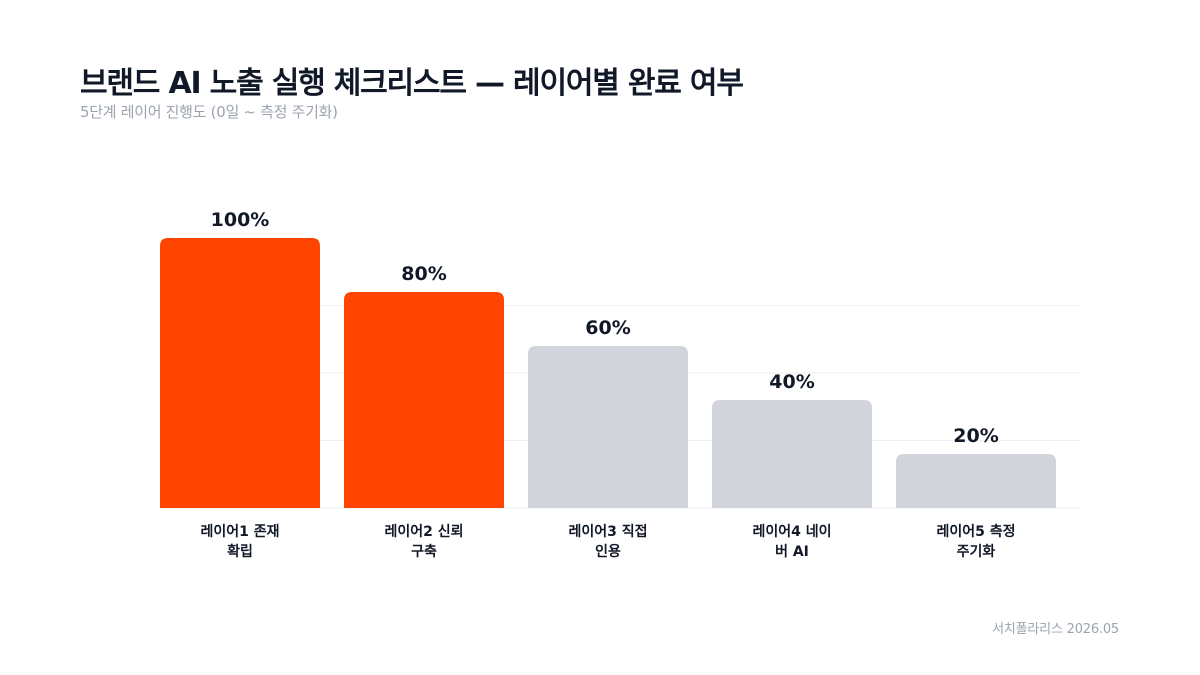 The image size is (1200, 675). I want to click on value-label: 60%, so click(607, 328).